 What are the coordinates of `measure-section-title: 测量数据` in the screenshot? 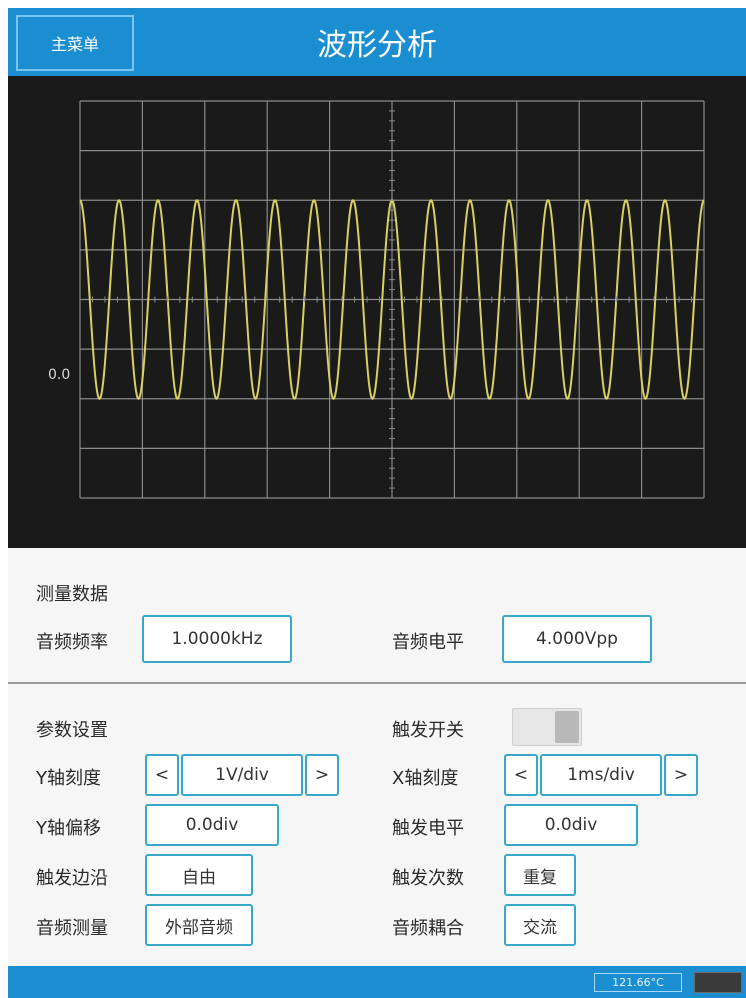 It's located at (72, 594).